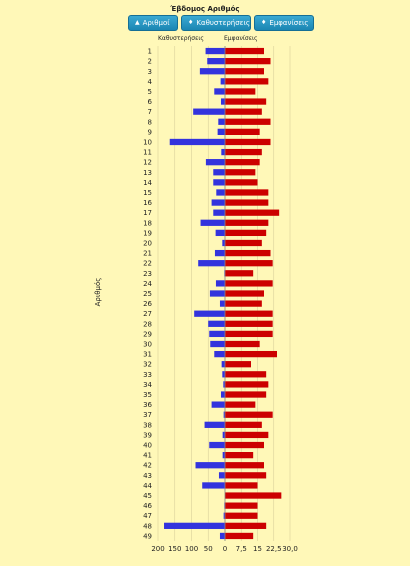 This screenshot has height=566, width=410. What do you see at coordinates (147, 476) in the screenshot?
I see `category-label: 43` at bounding box center [147, 476].